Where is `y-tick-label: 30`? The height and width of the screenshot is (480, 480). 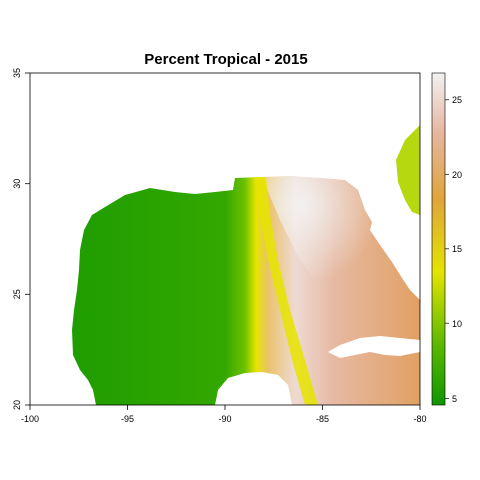 y-tick-label: 30 is located at coordinates (17, 184).